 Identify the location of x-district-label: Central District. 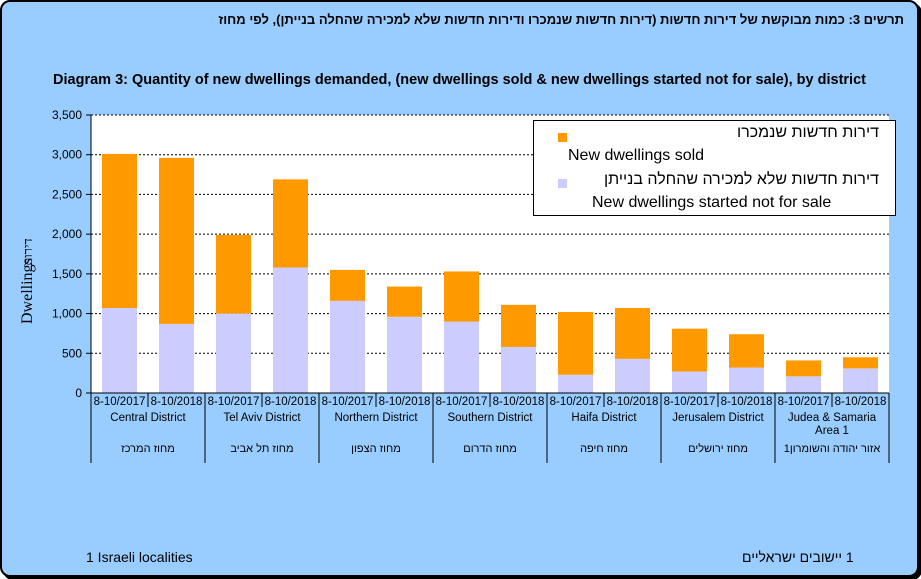
(148, 418).